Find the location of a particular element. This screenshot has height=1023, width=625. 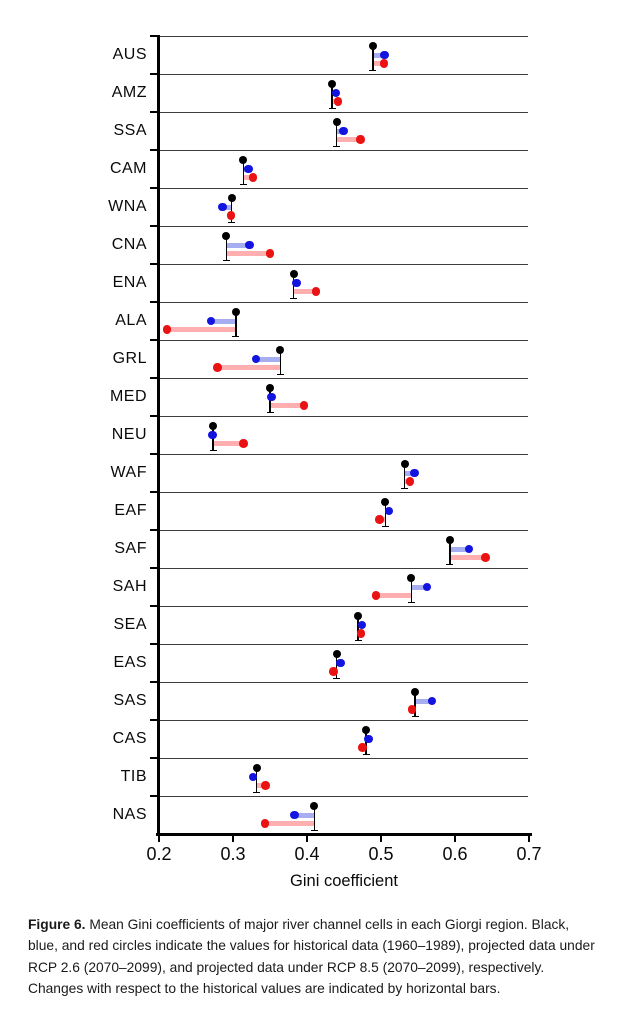

region-label: AUS is located at coordinates (129, 54).